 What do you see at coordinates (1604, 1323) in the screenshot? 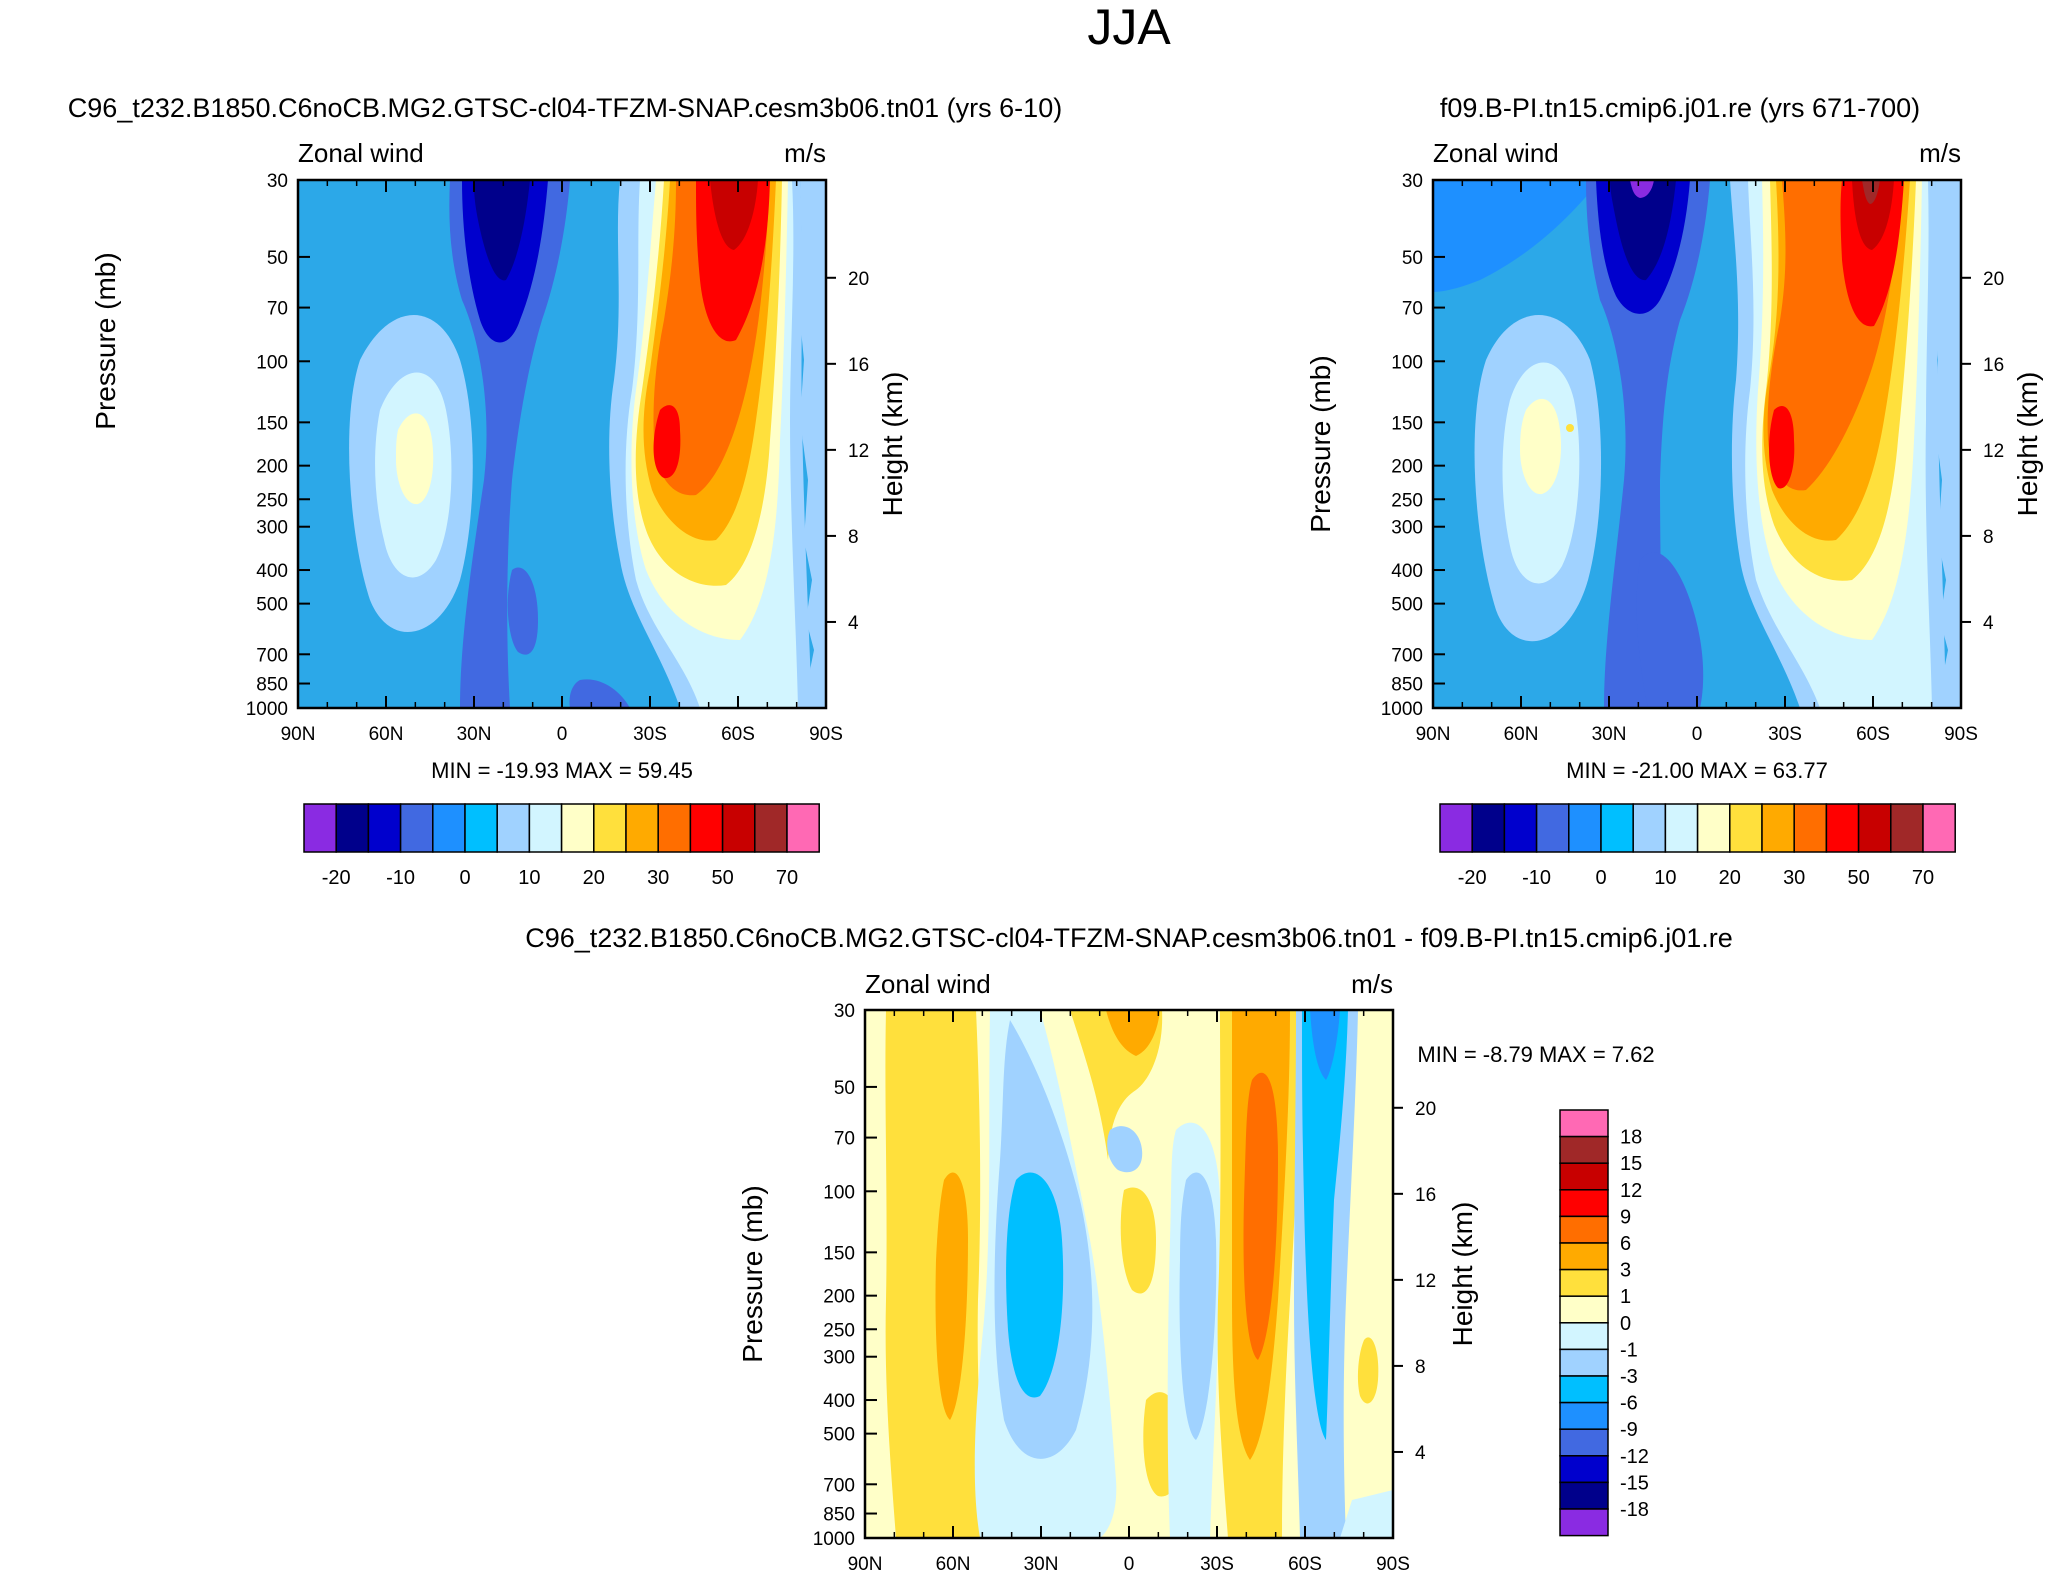
I see `panel-3-colorbar: 18 15 12 9 6 3 1 0 -1 -3 -6 -9 -12 -15 -18` at bounding box center [1604, 1323].